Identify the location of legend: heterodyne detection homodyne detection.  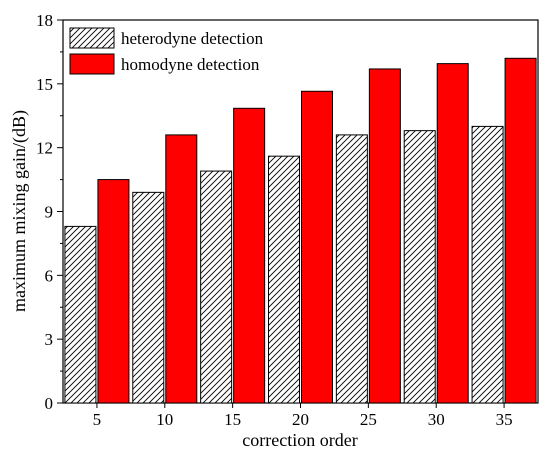
(166, 51).